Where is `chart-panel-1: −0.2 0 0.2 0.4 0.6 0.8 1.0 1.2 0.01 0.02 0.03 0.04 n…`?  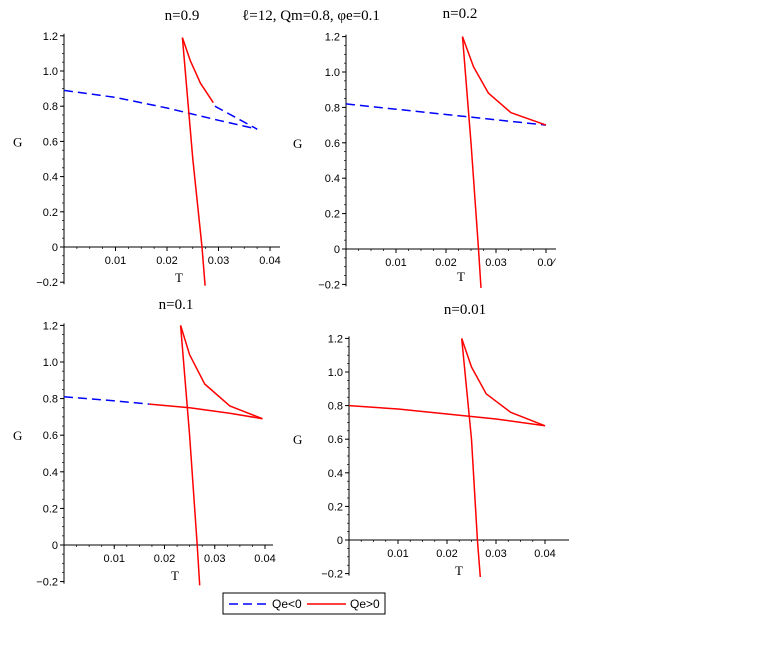
chart-panel-1: −0.2 0 0.2 0.4 0.6 0.8 1.0 1.2 0.01 0.02 0.03 0.04 n… is located at coordinates (147, 148).